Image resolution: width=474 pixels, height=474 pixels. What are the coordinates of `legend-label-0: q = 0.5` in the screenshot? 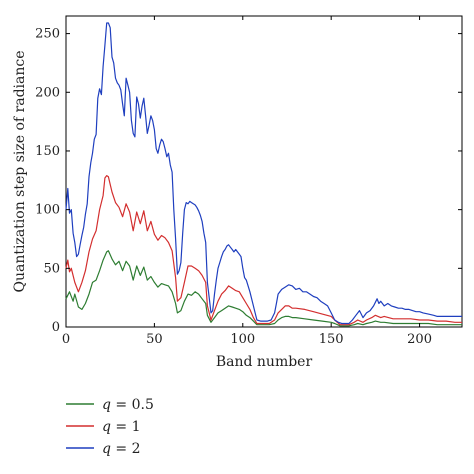 It's located at (128, 405).